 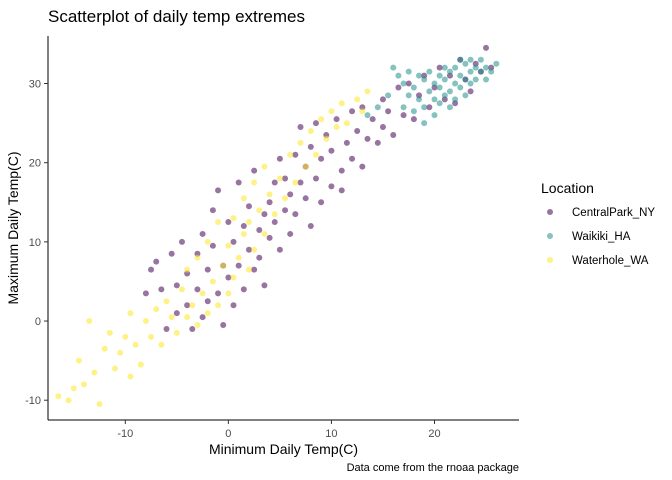 What do you see at coordinates (33, 401) in the screenshot?
I see `y-tick-label: -10` at bounding box center [33, 401].